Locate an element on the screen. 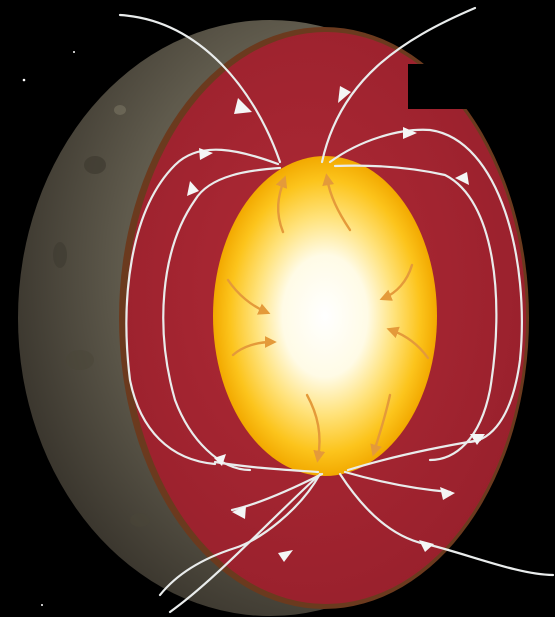 This screenshot has width=555, height=617. background-notch is located at coordinates (438, 86).